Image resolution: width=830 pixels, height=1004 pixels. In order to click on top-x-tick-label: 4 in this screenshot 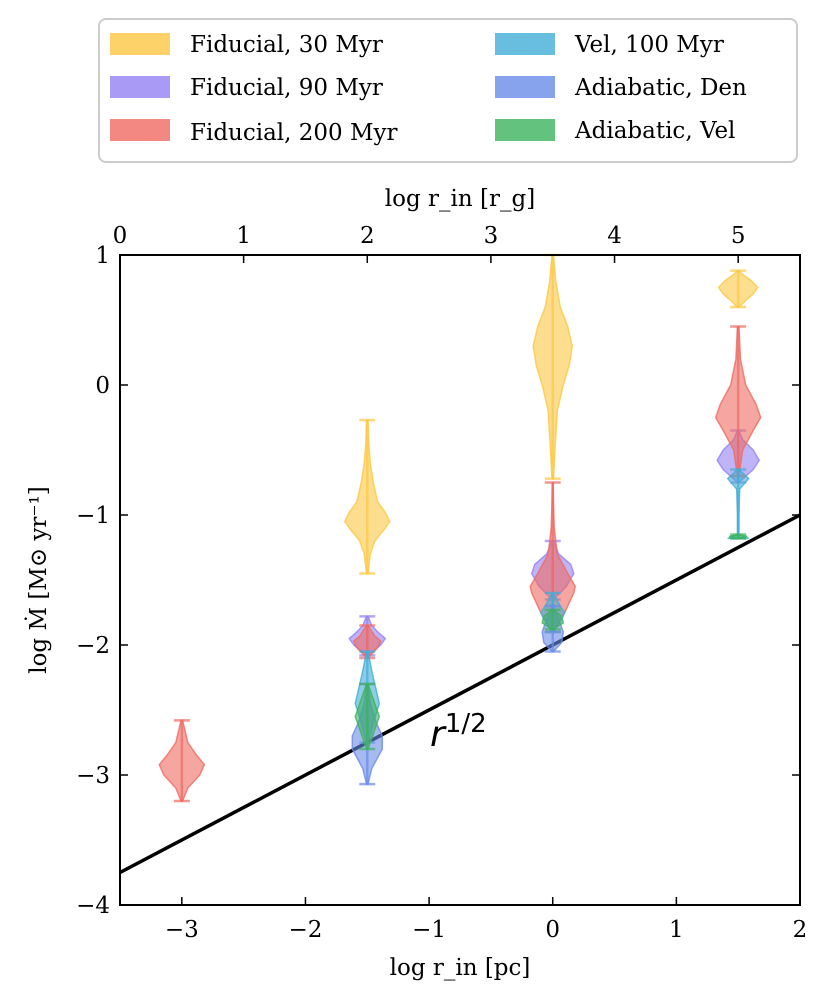, I will do `click(614, 236)`.